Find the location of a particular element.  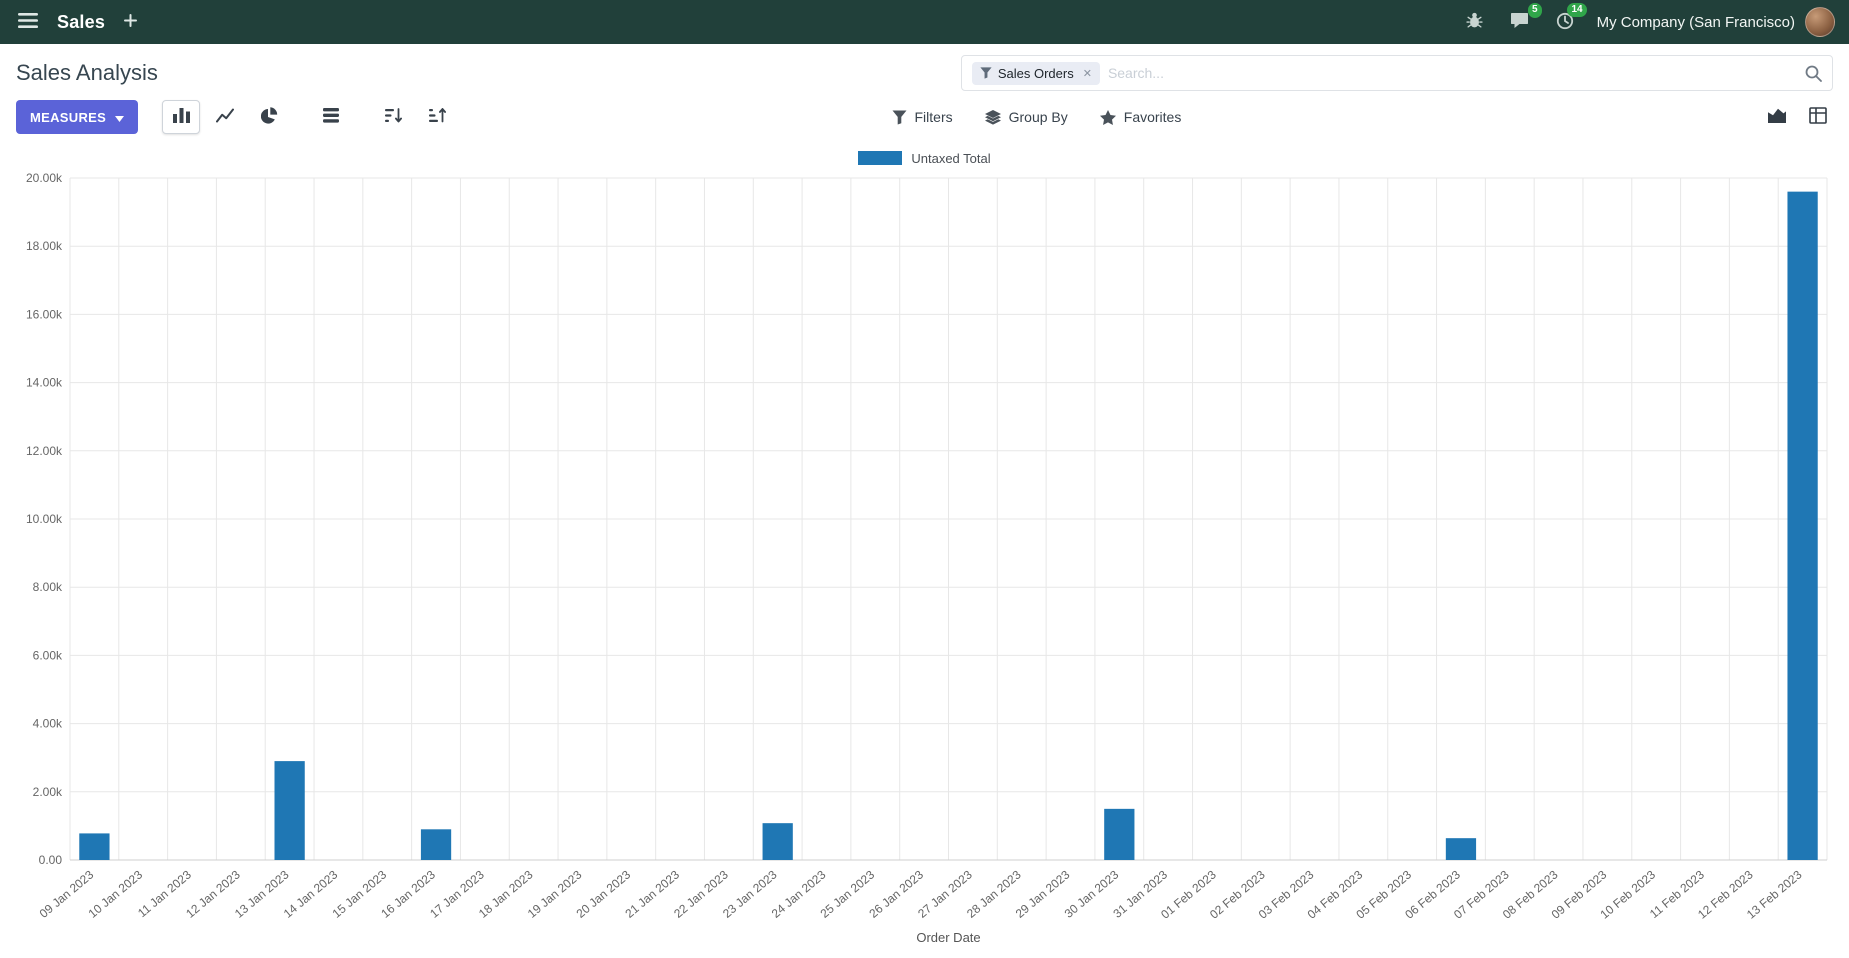

avatar is located at coordinates (1820, 22).